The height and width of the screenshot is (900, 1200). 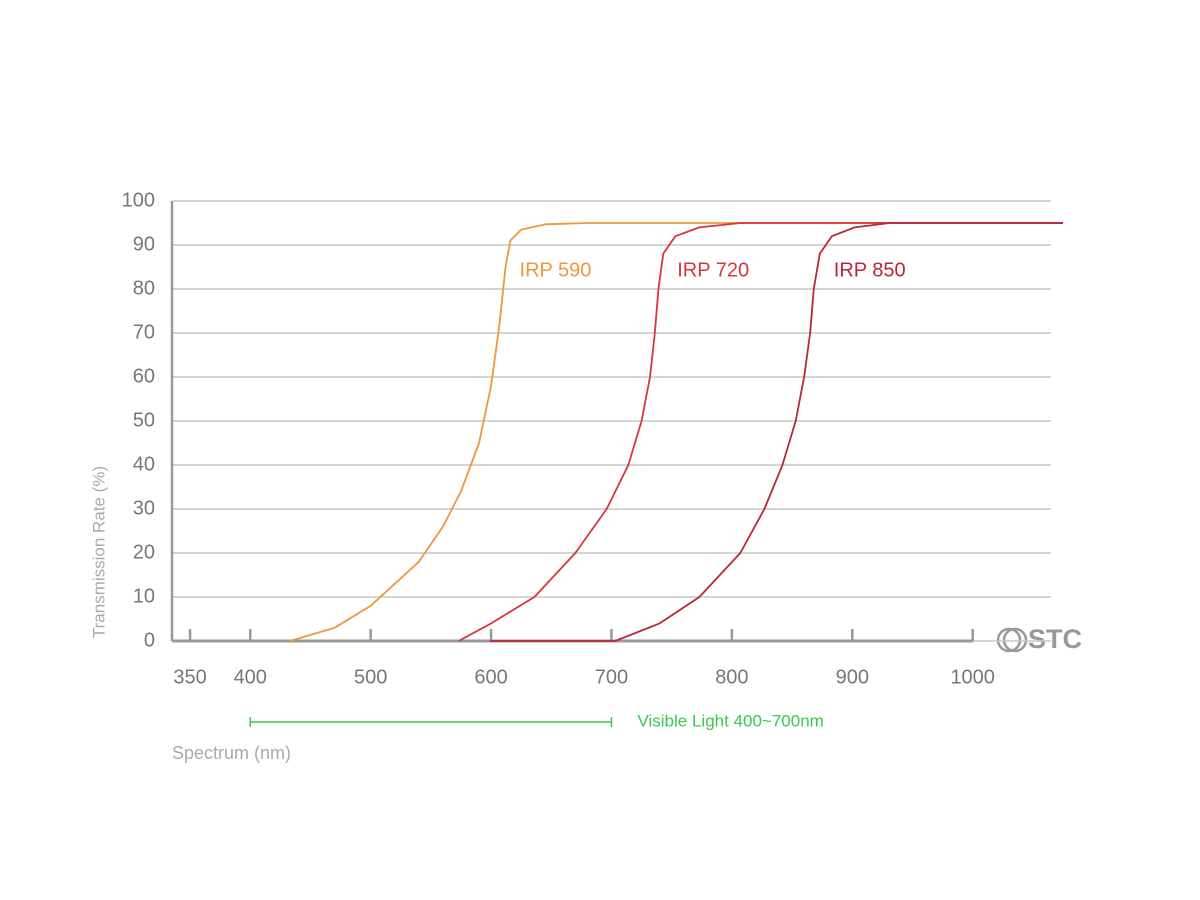 I want to click on y-tick-label: 20, so click(x=144, y=552).